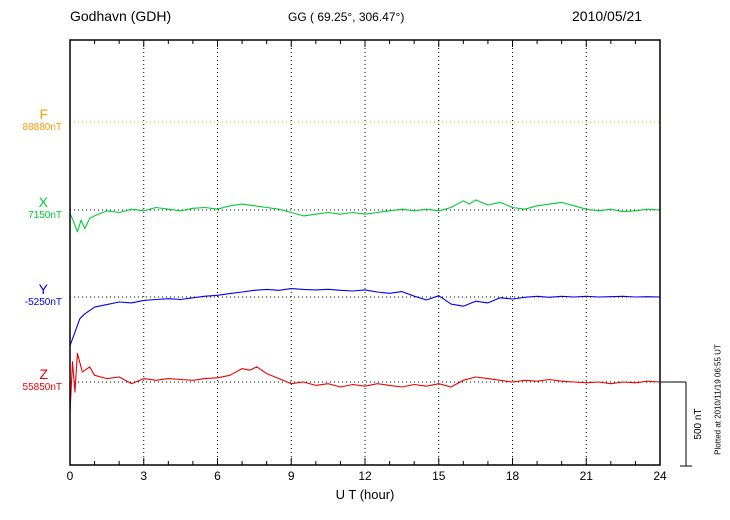  Describe the element at coordinates (43, 302) in the screenshot. I see `channel-baseline-value: -5250nT` at that location.